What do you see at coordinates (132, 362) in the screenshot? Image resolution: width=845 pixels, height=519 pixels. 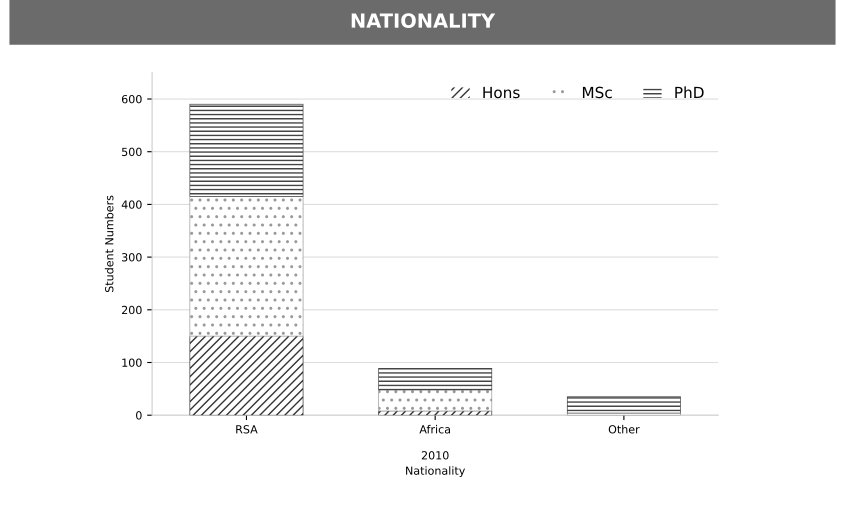 I see `y-tick-label: 100` at bounding box center [132, 362].